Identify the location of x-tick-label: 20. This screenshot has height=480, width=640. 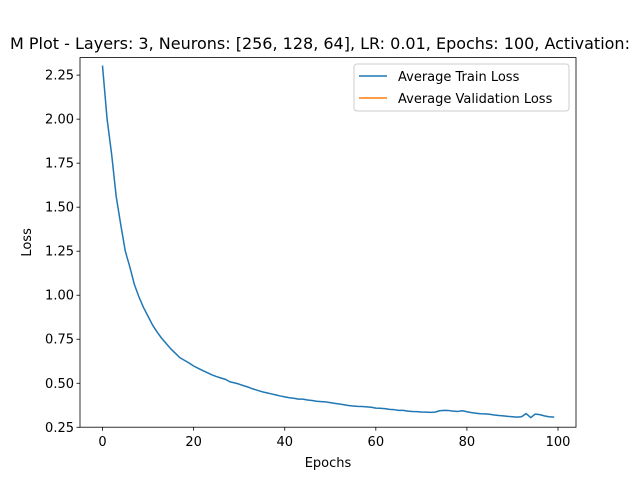
(193, 442).